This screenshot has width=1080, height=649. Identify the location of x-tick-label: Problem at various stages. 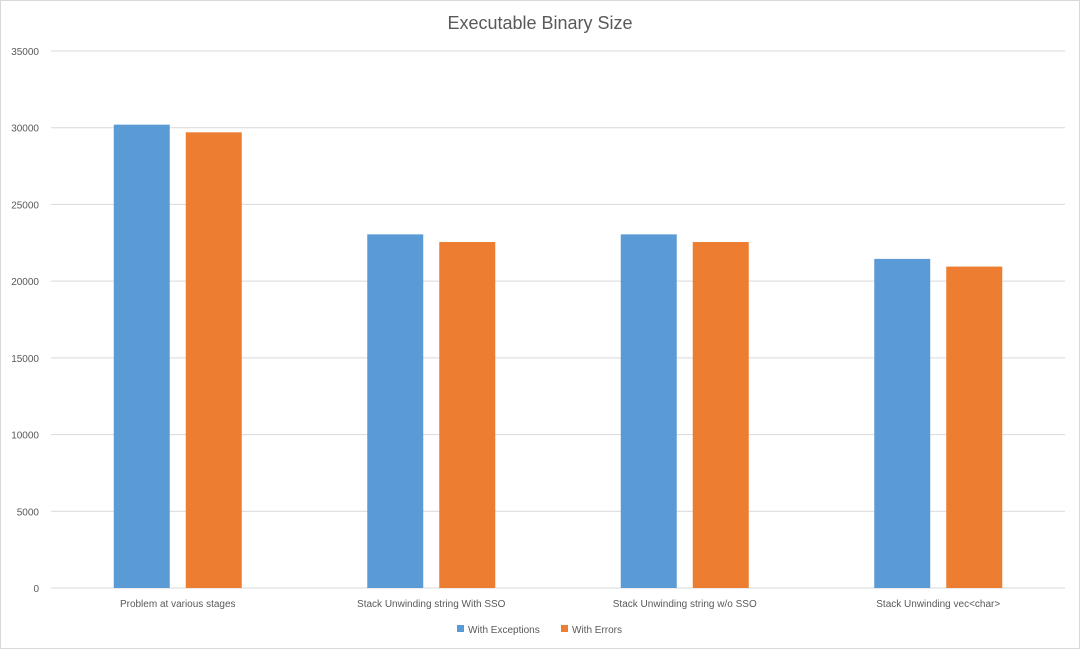
(178, 604).